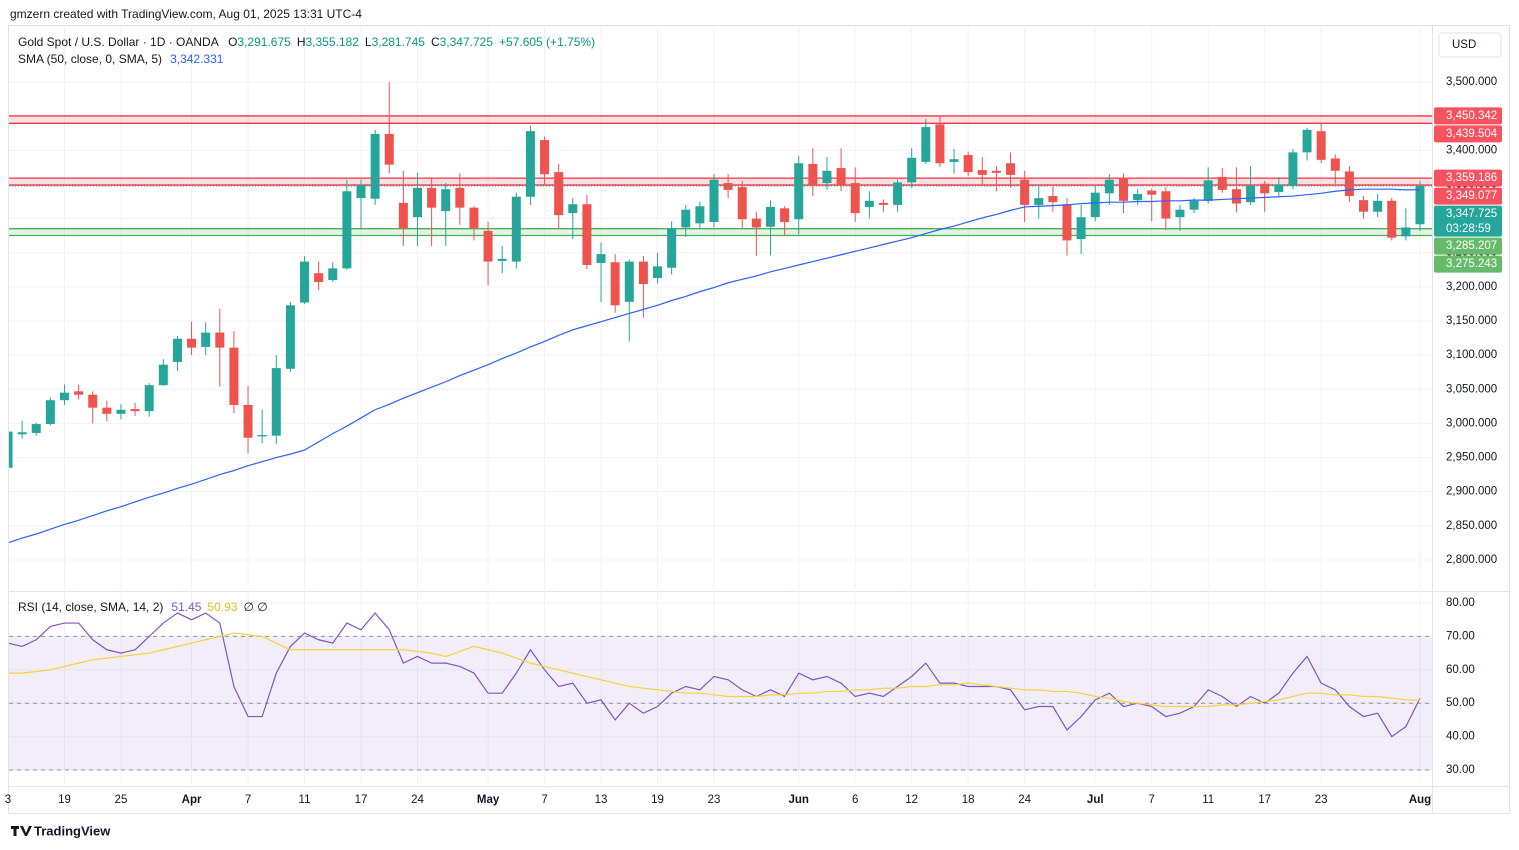 The image size is (1519, 850). I want to click on y-tick-label: 2,800.000, so click(1471, 560).